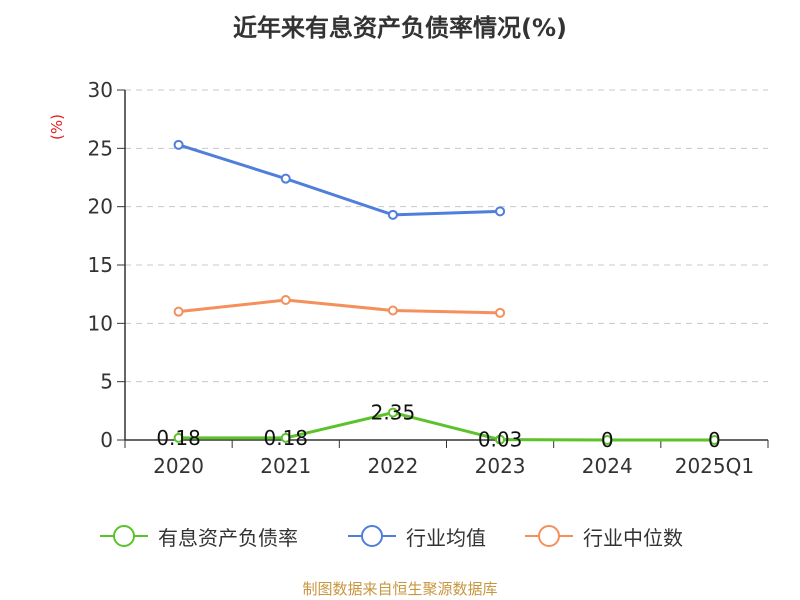 The height and width of the screenshot is (600, 800). Describe the element at coordinates (500, 466) in the screenshot. I see `x-tick-label: 2023` at that location.